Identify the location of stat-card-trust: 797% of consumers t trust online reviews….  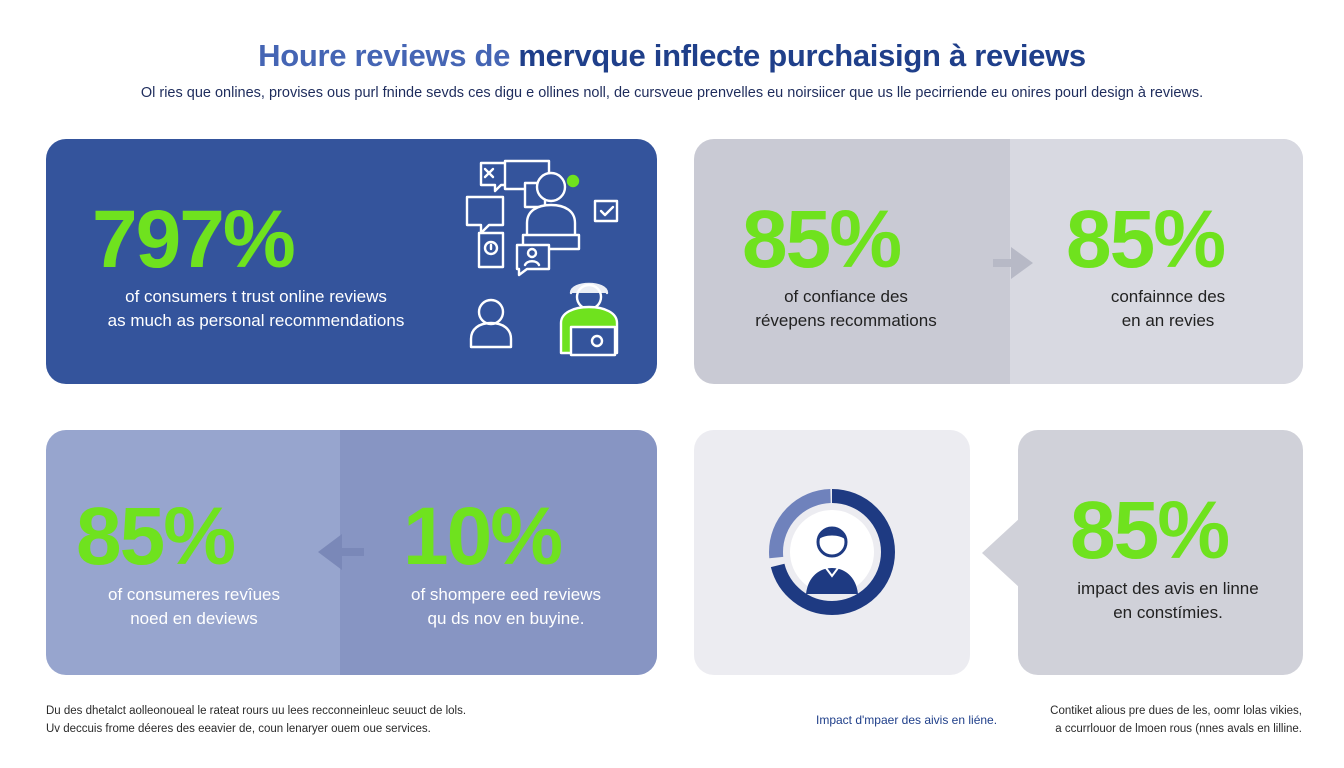
(351, 261).